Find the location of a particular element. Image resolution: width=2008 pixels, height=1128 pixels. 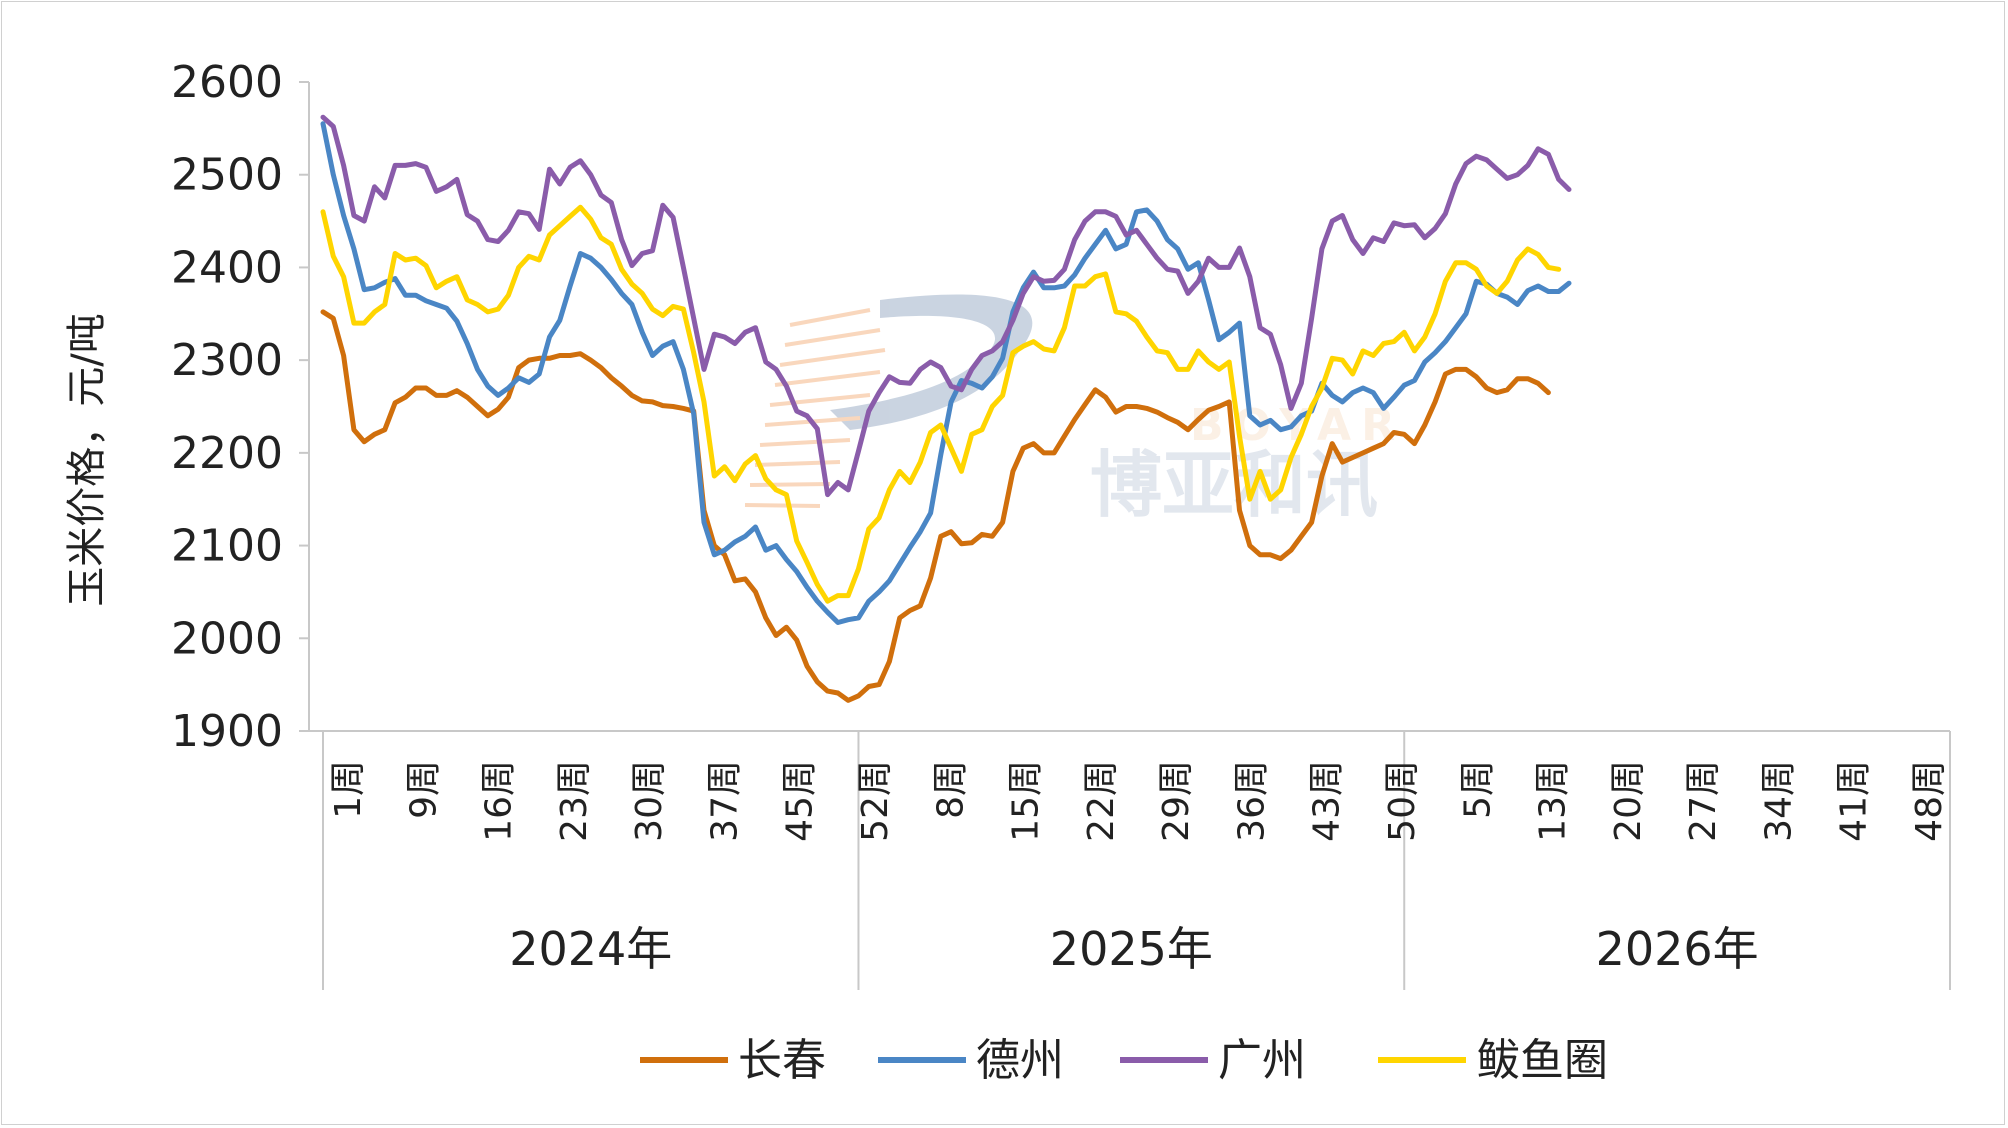

y-tick-label: 2300 is located at coordinates (227, 360).